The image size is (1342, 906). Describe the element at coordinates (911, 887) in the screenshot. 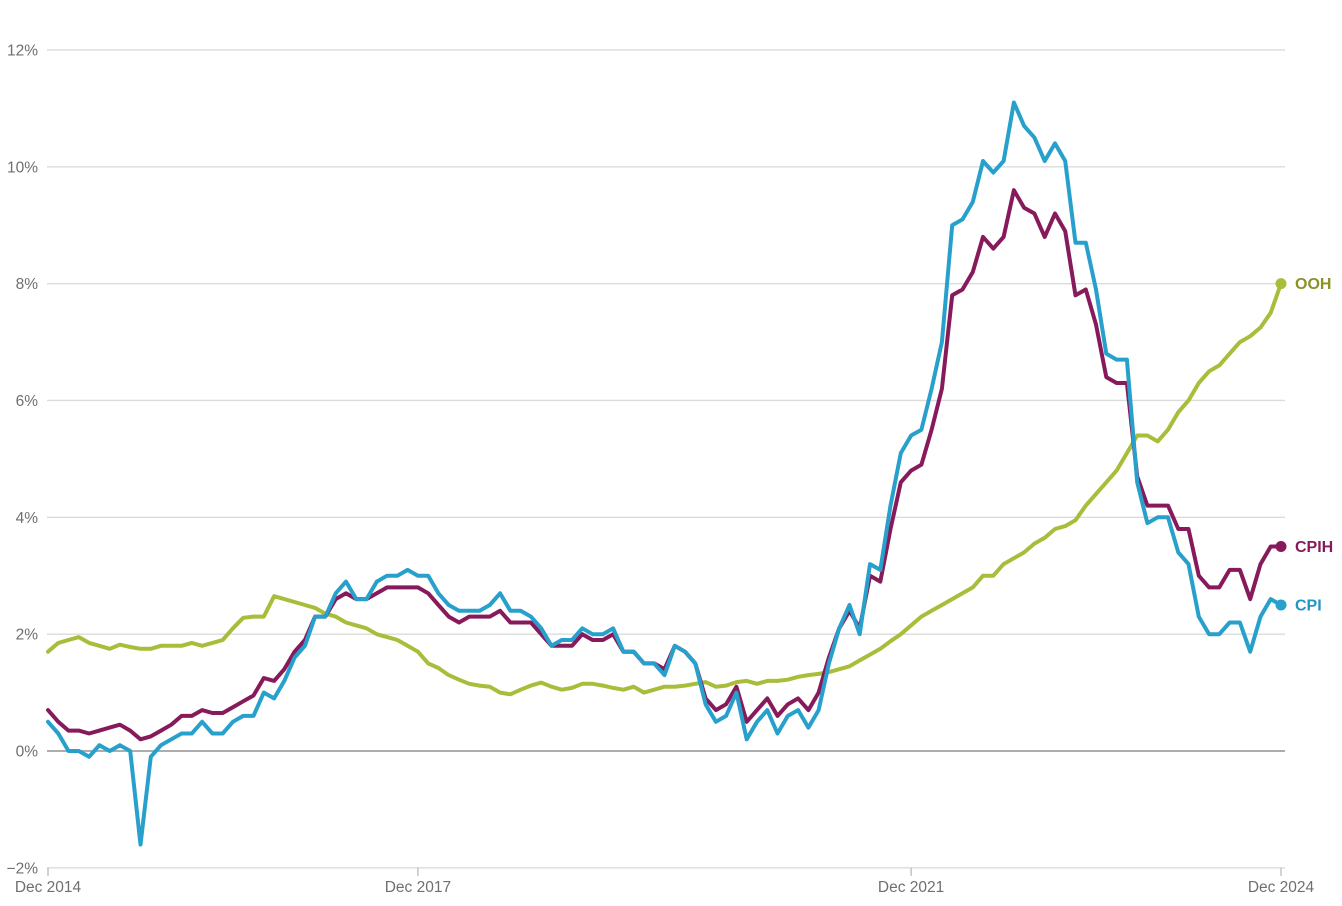

I see `x-axis-label: Dec 2021` at that location.